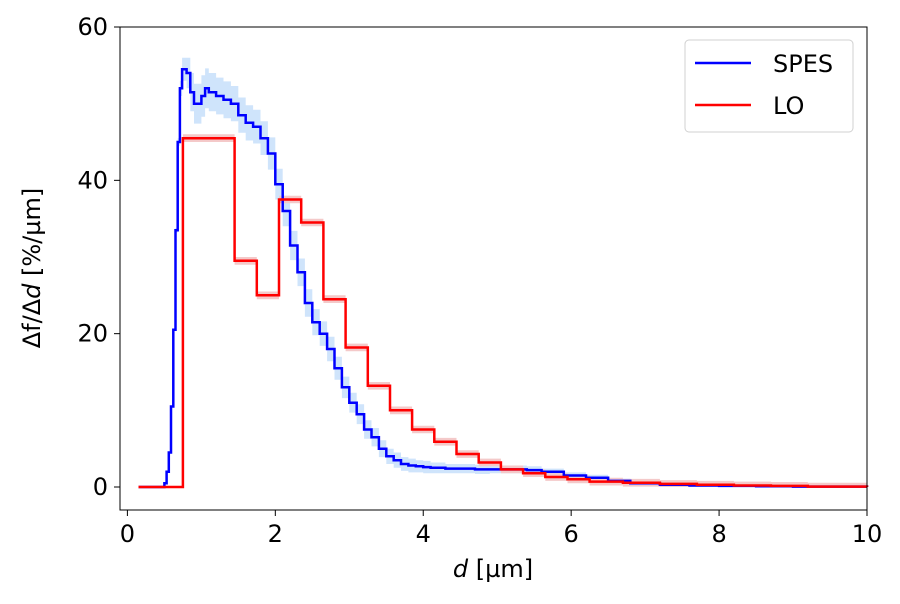 The image size is (900, 604). What do you see at coordinates (803, 64) in the screenshot?
I see `legend-label-spes: SPES` at bounding box center [803, 64].